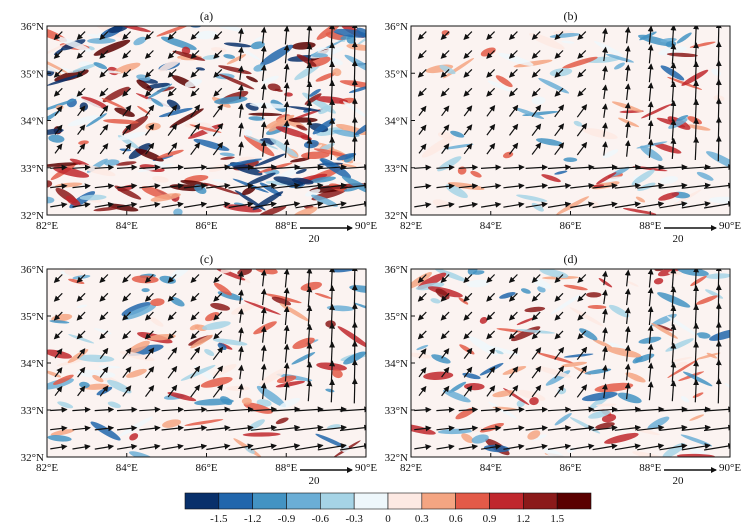  What do you see at coordinates (572, 360) in the screenshot?
I see `wind-vectors` at bounding box center [572, 360].